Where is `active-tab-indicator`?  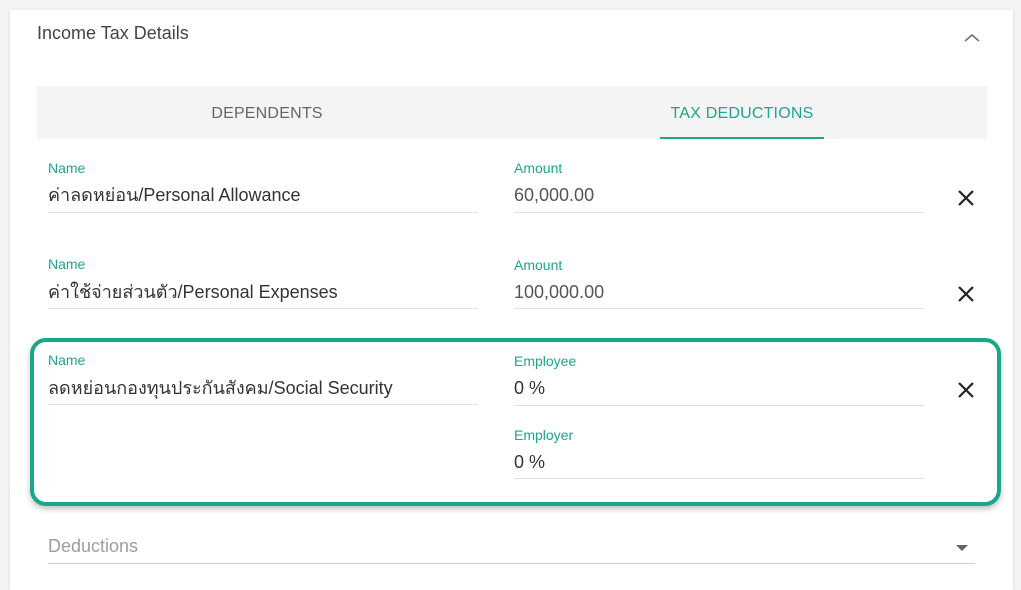
active-tab-indicator is located at coordinates (742, 138).